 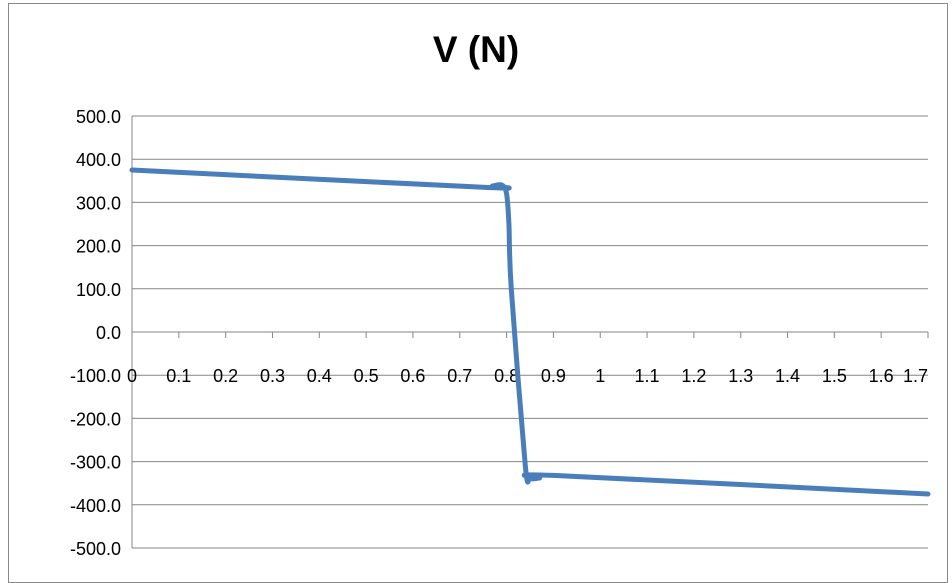 What do you see at coordinates (600, 376) in the screenshot?
I see `x-tick-label: 1` at bounding box center [600, 376].